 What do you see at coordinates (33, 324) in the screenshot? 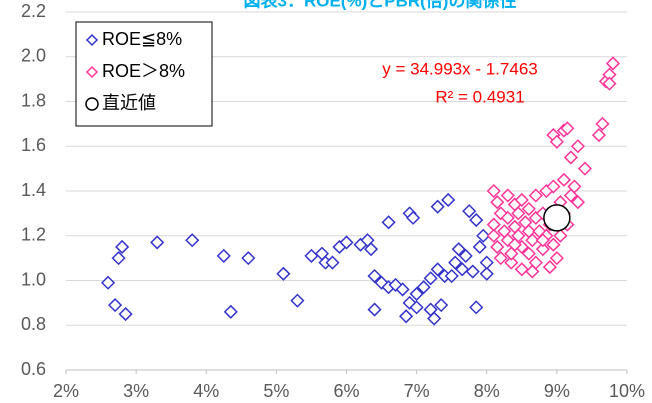
I see `y-tick-label: 0.8` at bounding box center [33, 324].